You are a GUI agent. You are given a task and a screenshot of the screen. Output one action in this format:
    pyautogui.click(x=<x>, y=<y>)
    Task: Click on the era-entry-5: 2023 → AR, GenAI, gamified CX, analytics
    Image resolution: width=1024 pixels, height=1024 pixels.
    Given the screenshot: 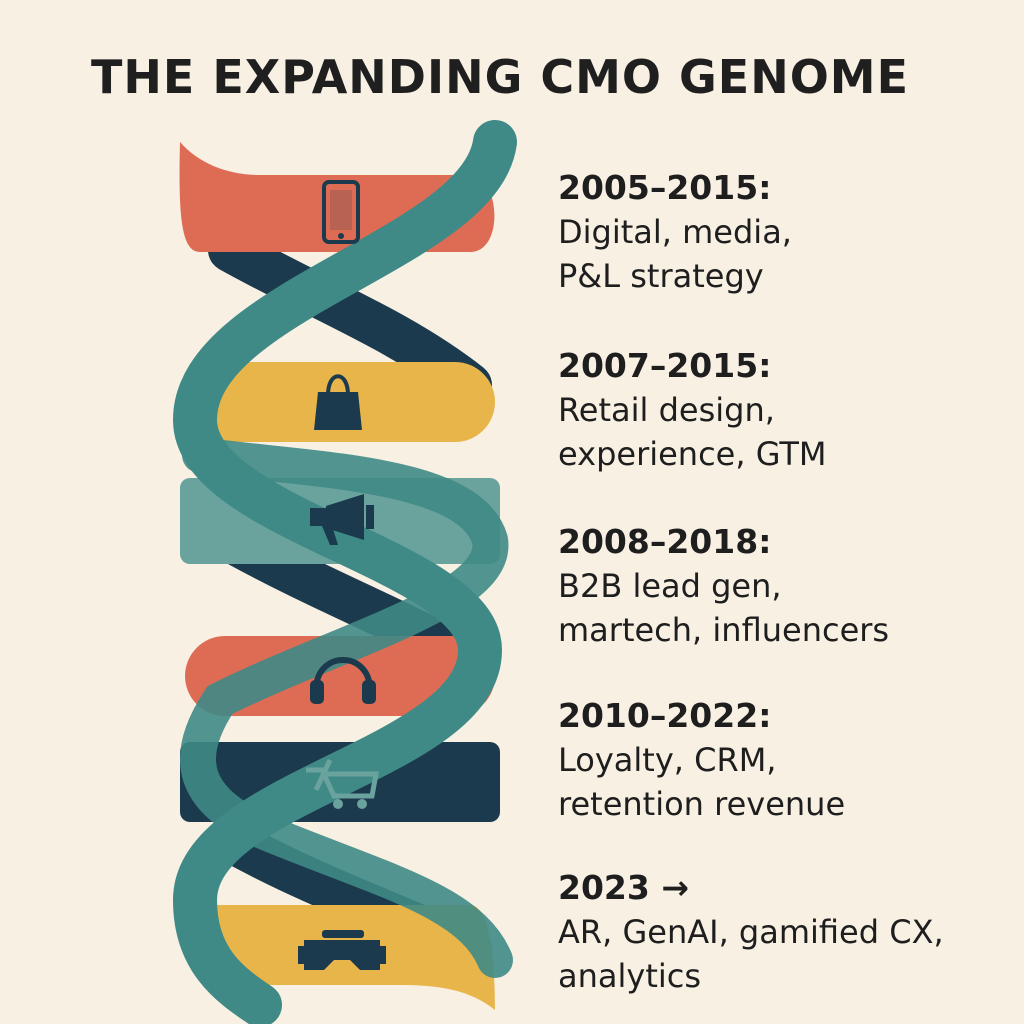 What is the action you would take?
    pyautogui.click(x=783, y=932)
    